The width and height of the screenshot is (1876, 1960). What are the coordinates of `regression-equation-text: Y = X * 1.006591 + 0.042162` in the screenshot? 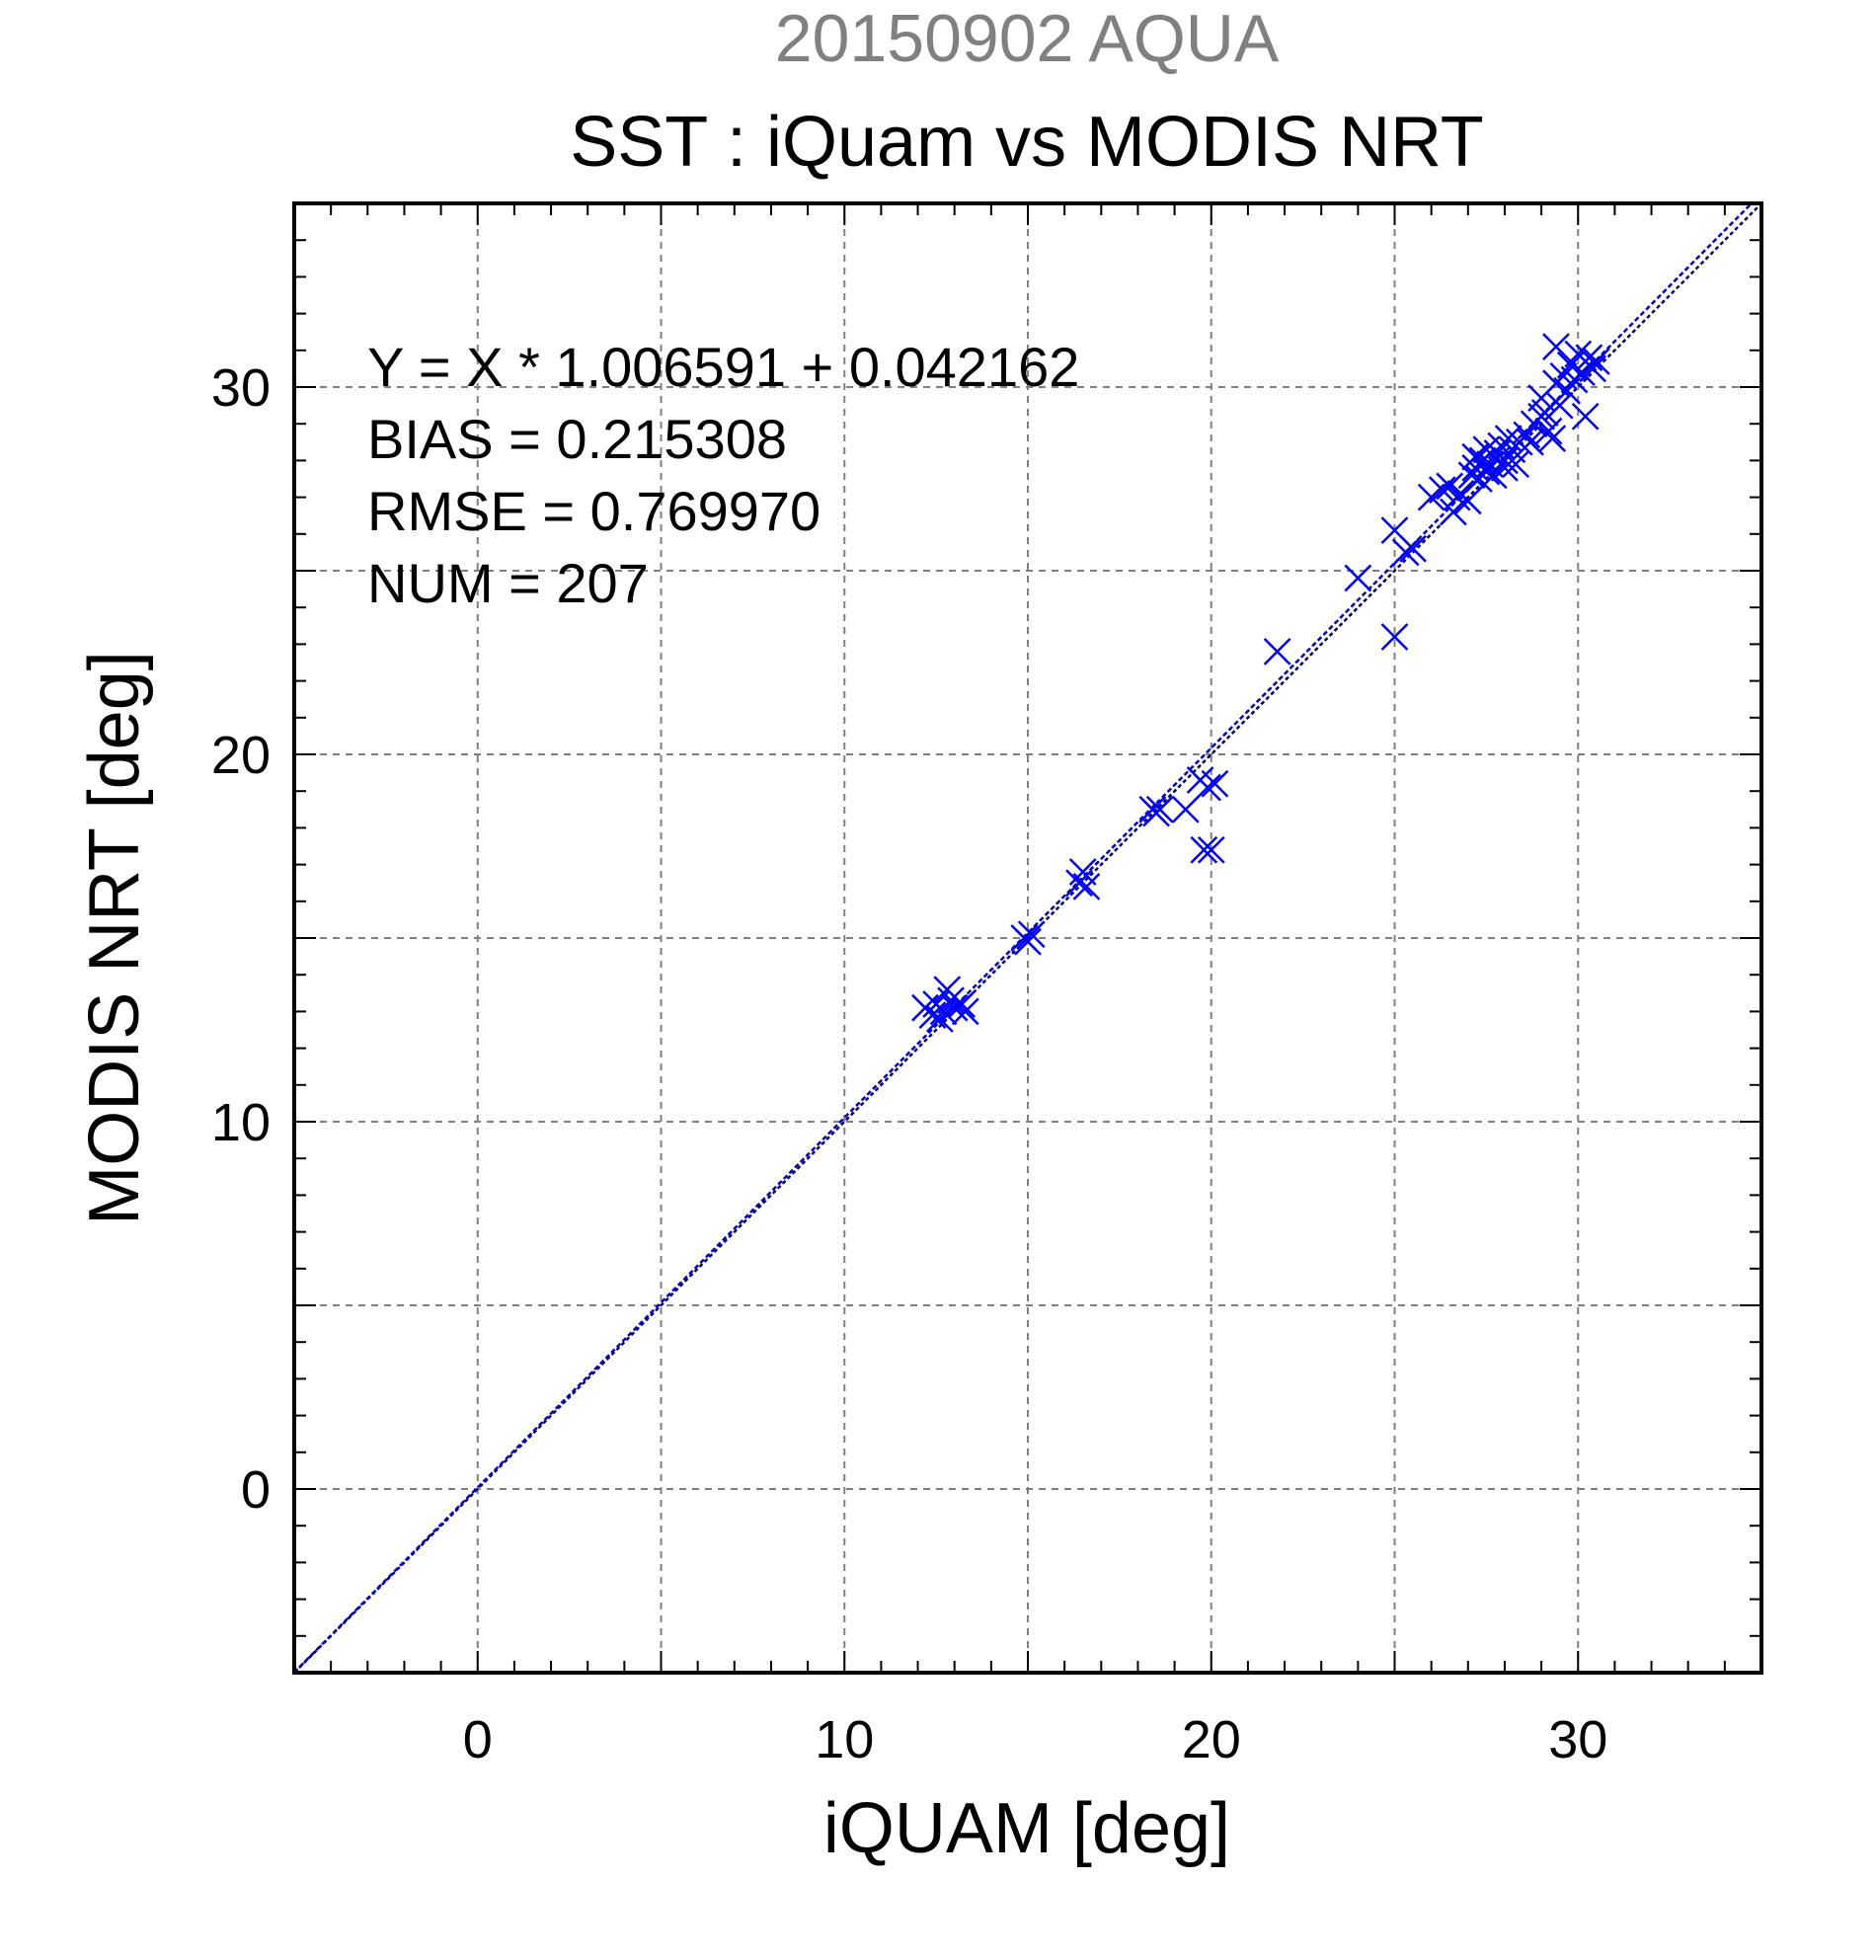 It's located at (723, 367).